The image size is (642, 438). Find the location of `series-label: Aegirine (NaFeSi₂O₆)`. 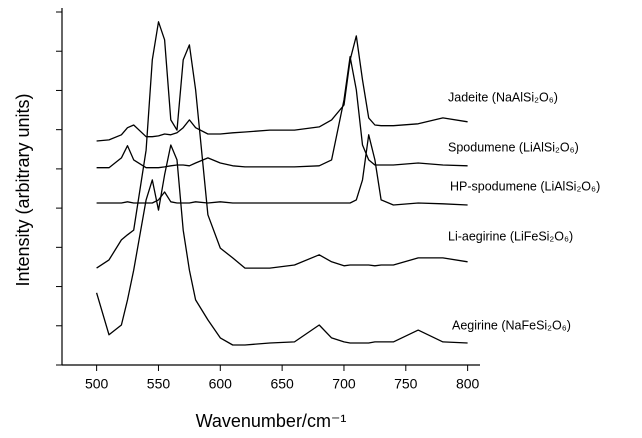

series-label: Aegirine (NaFeSi₂O₆) is located at coordinates (511, 325).